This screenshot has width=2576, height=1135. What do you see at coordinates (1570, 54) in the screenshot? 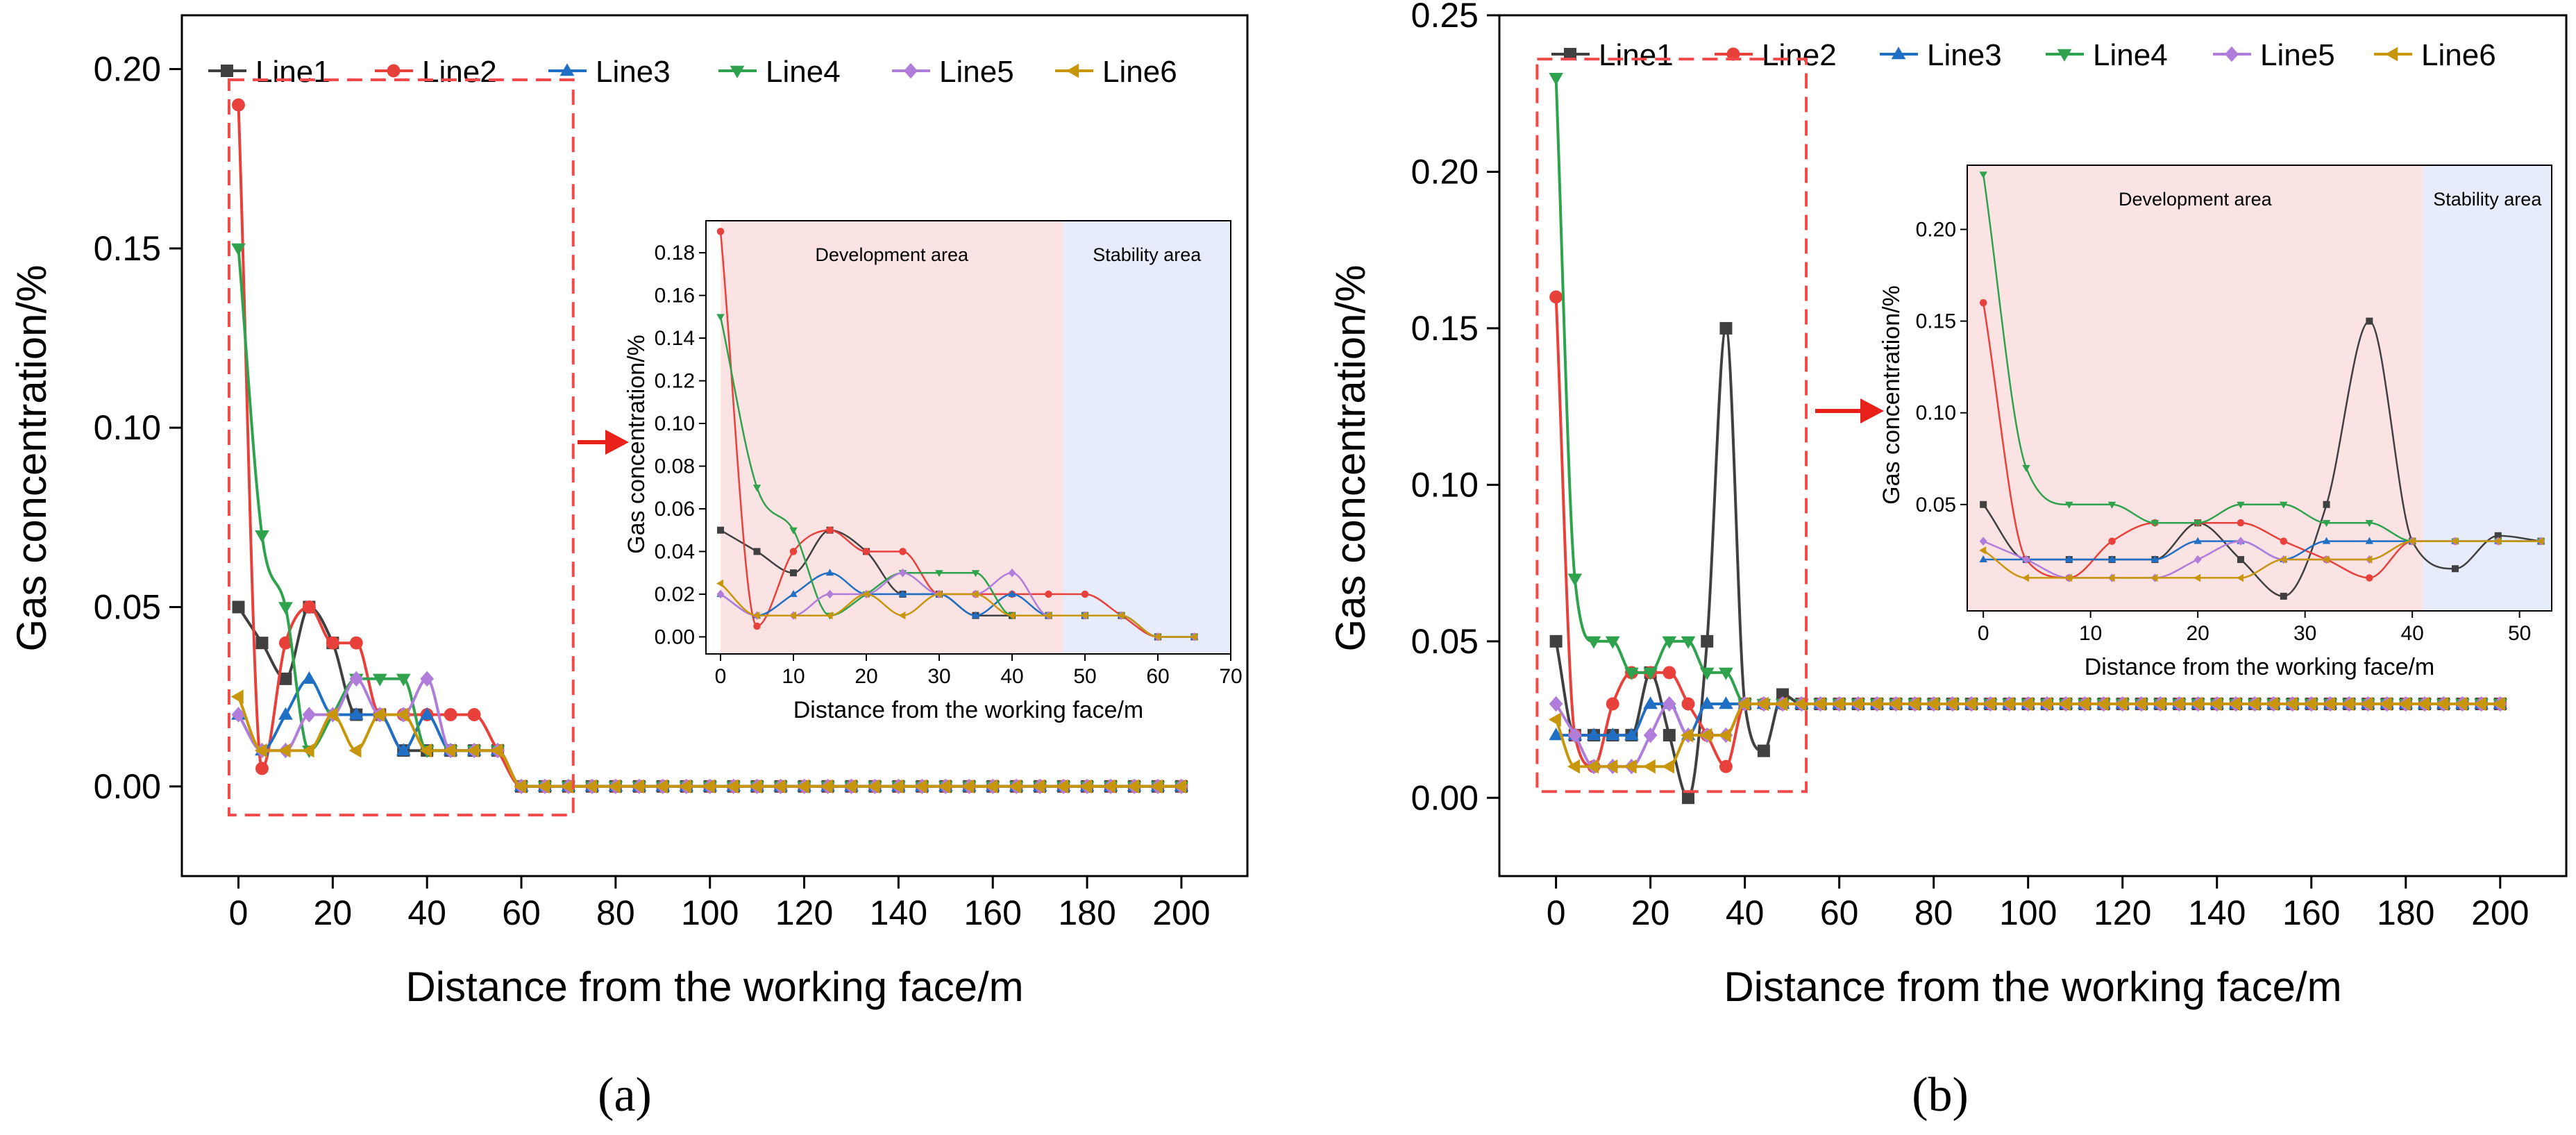
I see `legend-marker-line1` at bounding box center [1570, 54].